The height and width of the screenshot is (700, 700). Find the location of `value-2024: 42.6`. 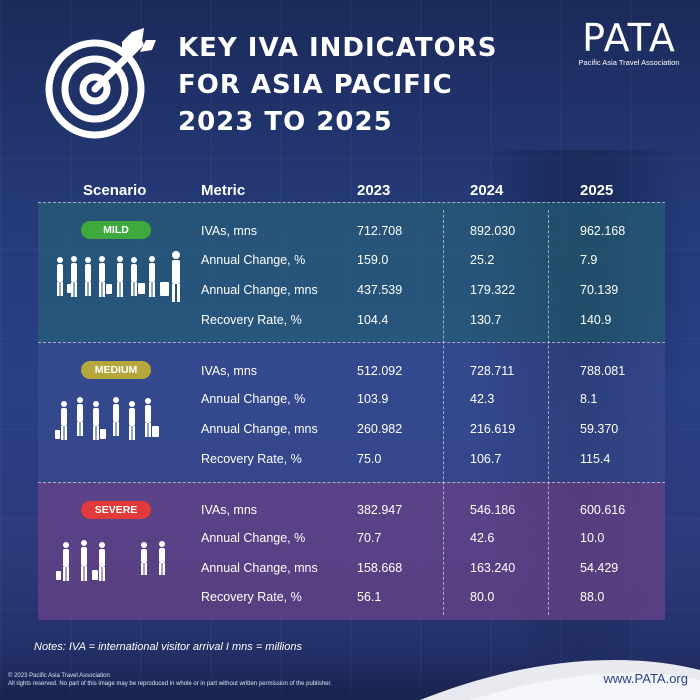

value-2024: 42.6 is located at coordinates (482, 538).